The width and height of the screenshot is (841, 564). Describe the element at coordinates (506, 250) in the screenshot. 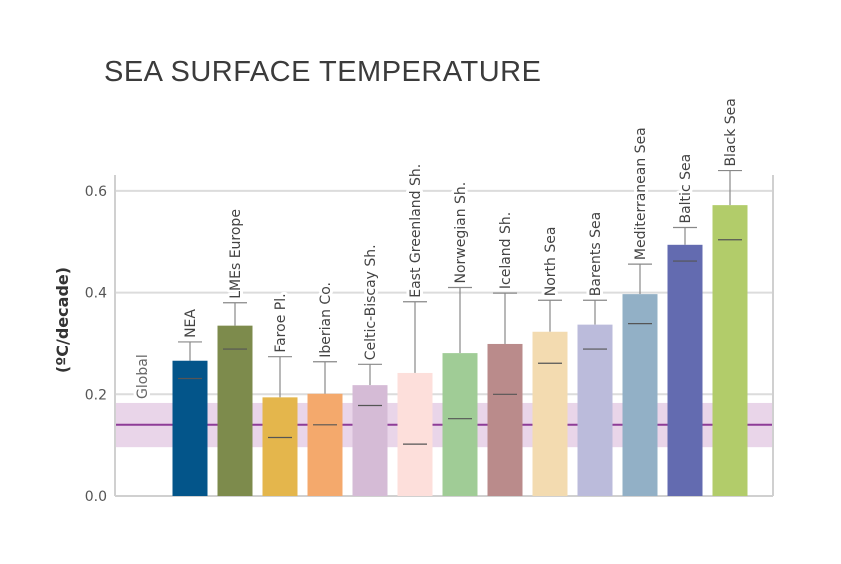

I see `category-label: Iceland Sh.` at that location.